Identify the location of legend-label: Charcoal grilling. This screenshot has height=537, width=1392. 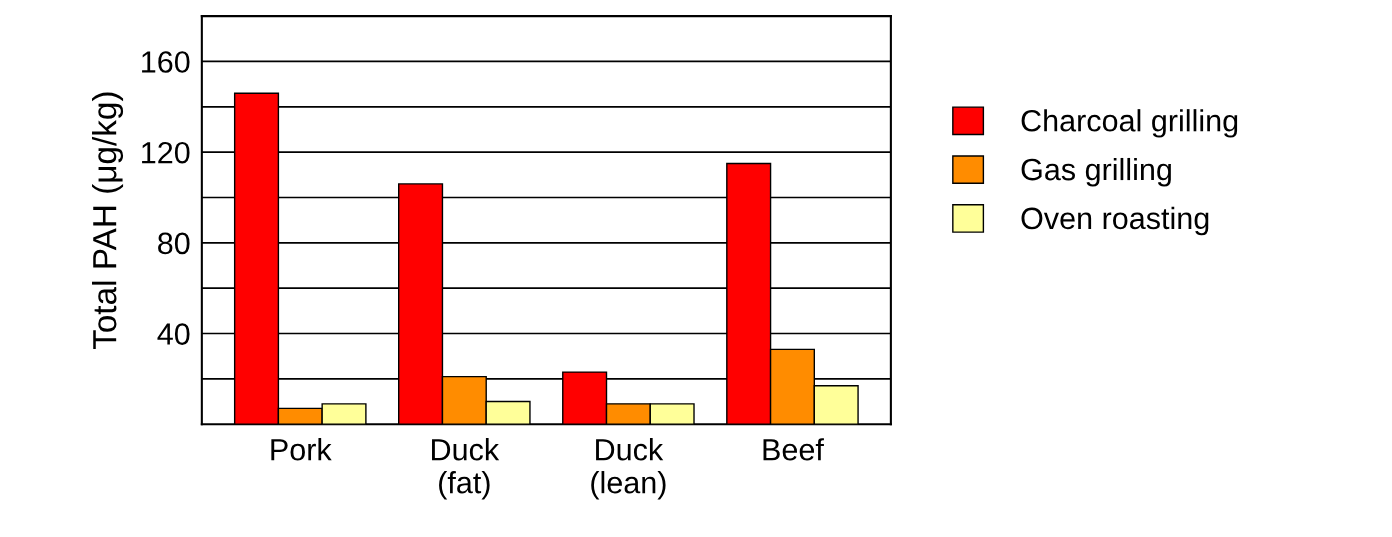
(1129, 123).